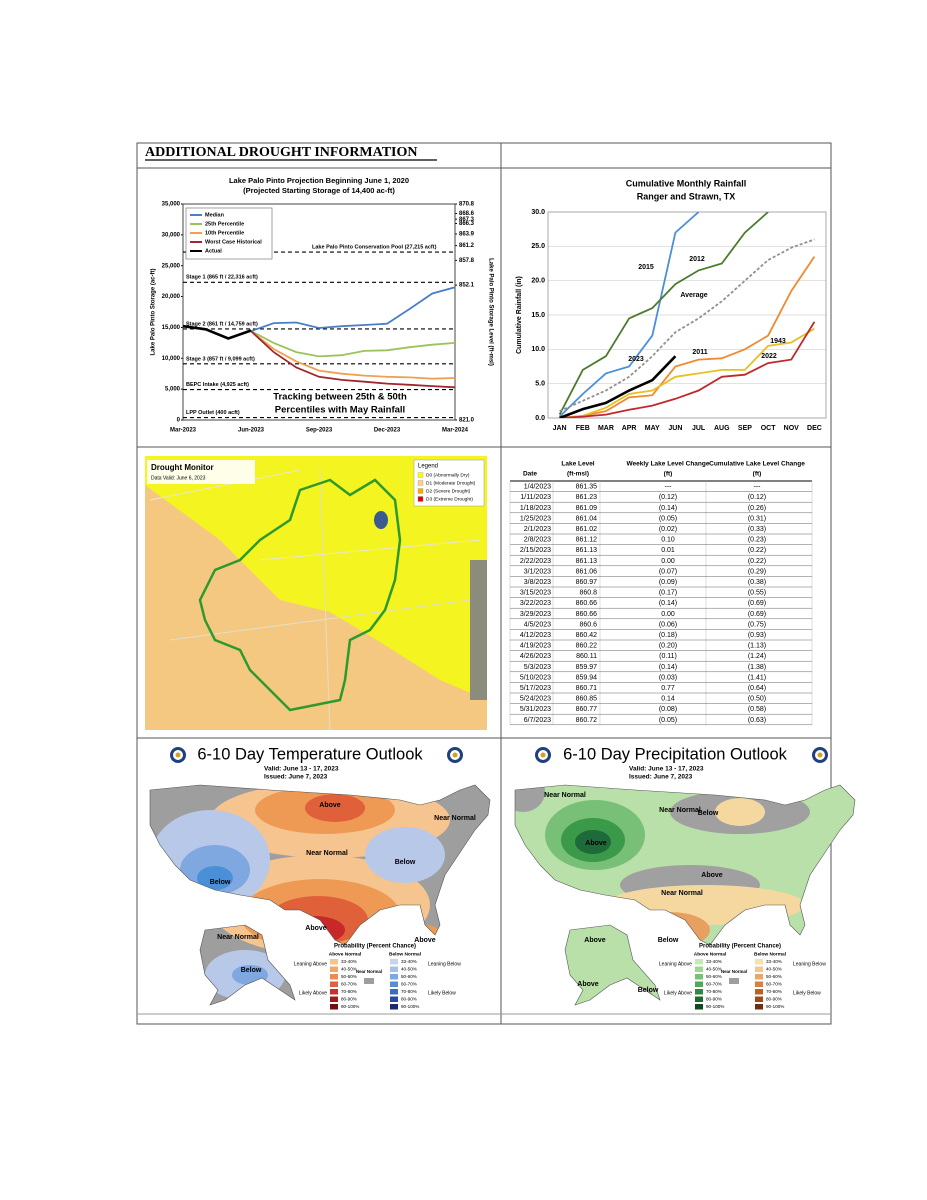 The width and height of the screenshot is (927, 1200). What do you see at coordinates (757, 624) in the screenshot?
I see `table-cell: (0.75)` at bounding box center [757, 624].